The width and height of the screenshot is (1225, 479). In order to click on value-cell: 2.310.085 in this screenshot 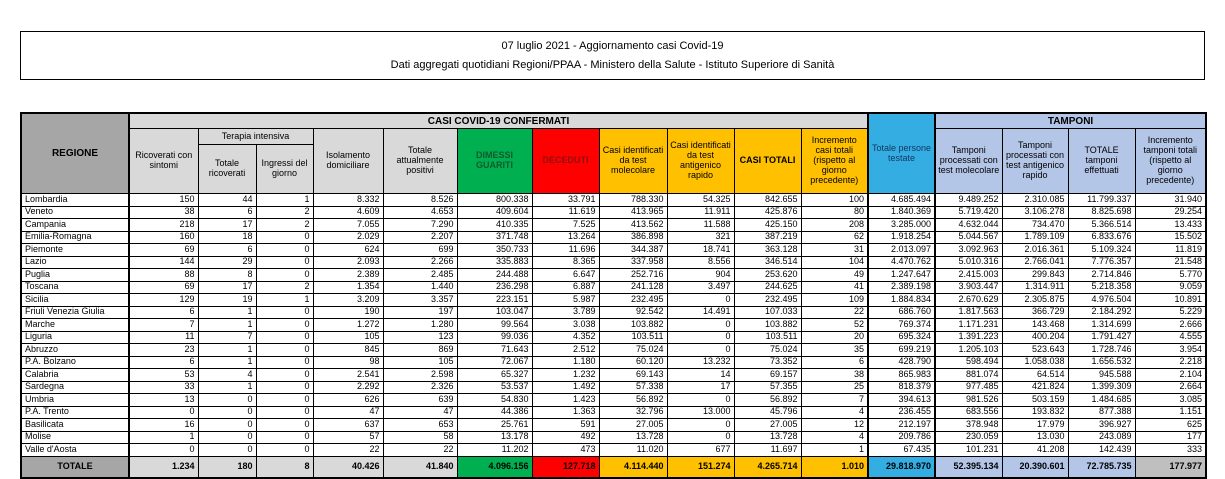, I will do `click(1035, 200)`.